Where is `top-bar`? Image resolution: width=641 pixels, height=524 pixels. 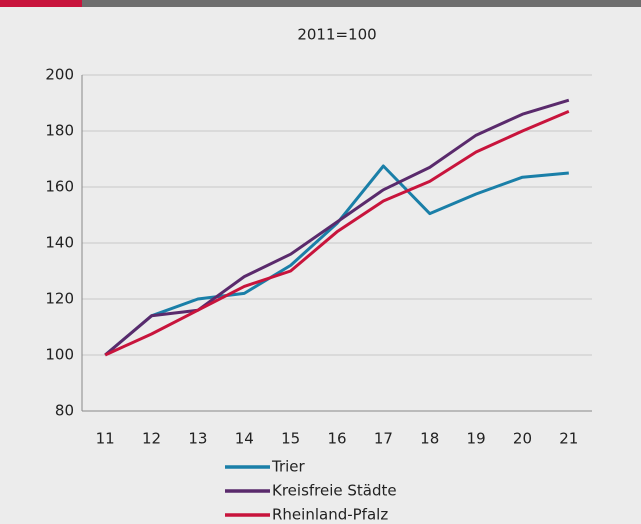
top-bar is located at coordinates (320, 3).